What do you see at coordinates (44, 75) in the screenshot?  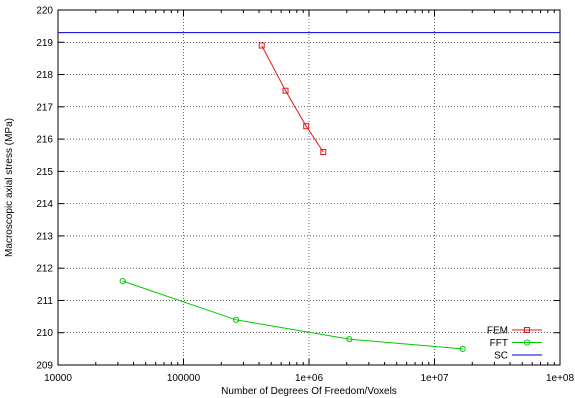 I see `y-tick-label: 218` at bounding box center [44, 75].